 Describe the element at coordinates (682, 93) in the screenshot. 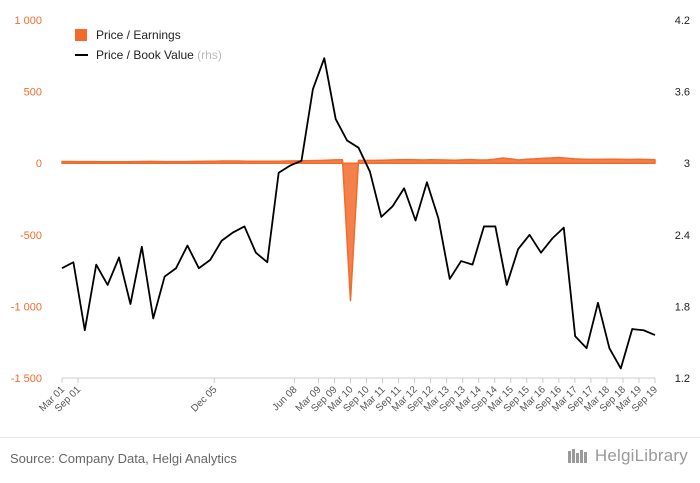

I see `y-right-tick-label: 3.6` at that location.